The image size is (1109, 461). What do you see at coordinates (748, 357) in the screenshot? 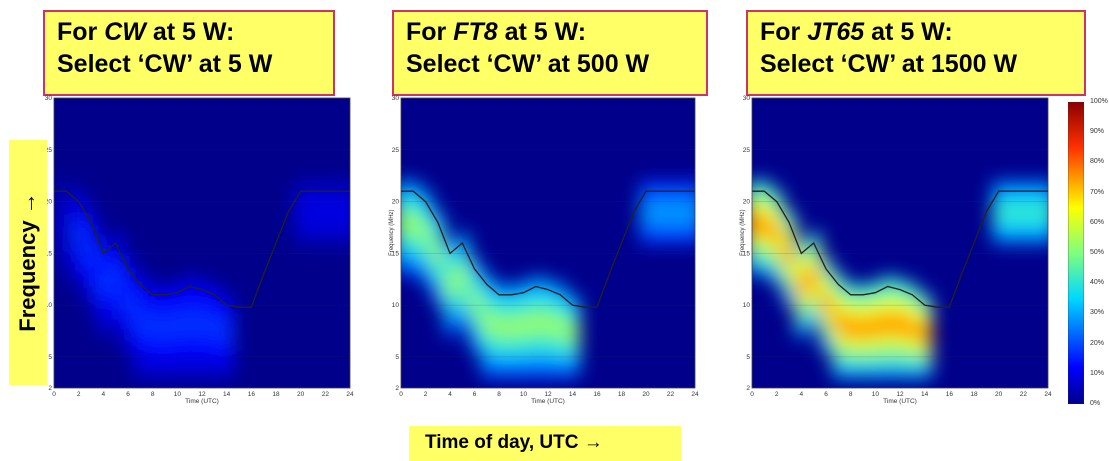
I see `y-tick-label: 5` at bounding box center [748, 357].